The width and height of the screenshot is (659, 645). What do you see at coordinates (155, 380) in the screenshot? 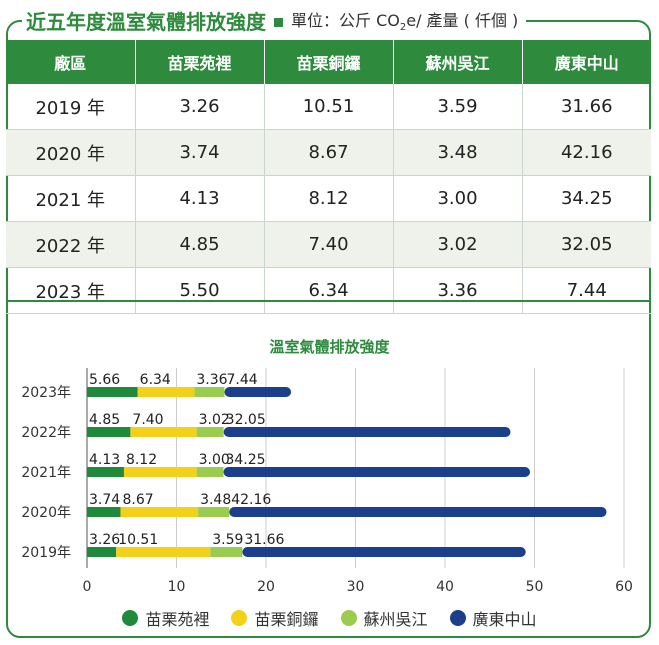
I see `data-label: 6.34` at bounding box center [155, 380].